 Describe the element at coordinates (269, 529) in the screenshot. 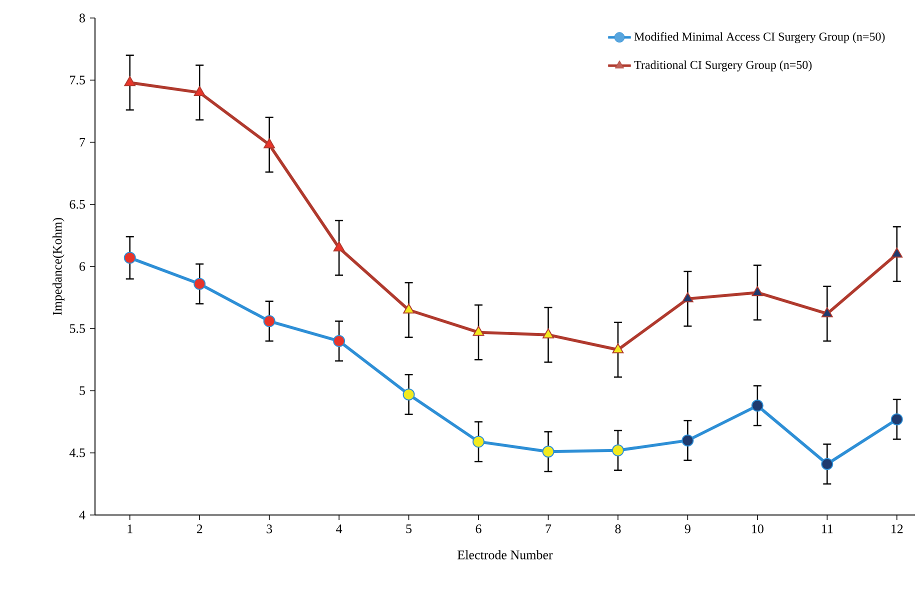

I see `x-tick-label: 3` at that location.